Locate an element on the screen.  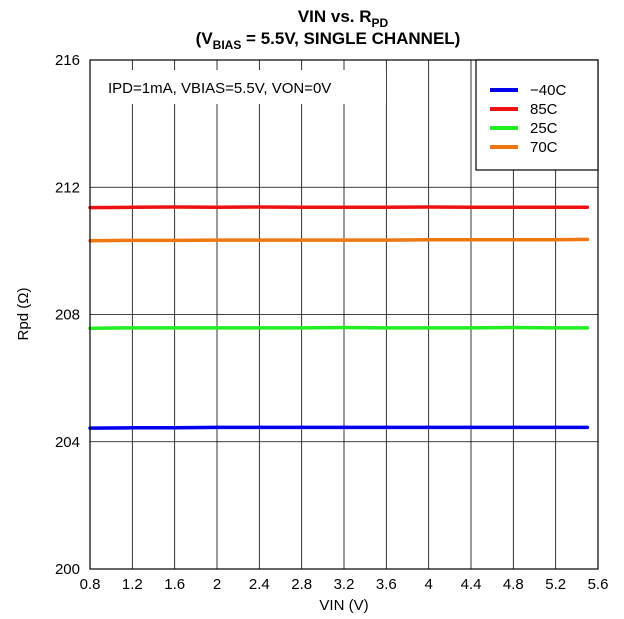
series-line-40c is located at coordinates (339, 427).